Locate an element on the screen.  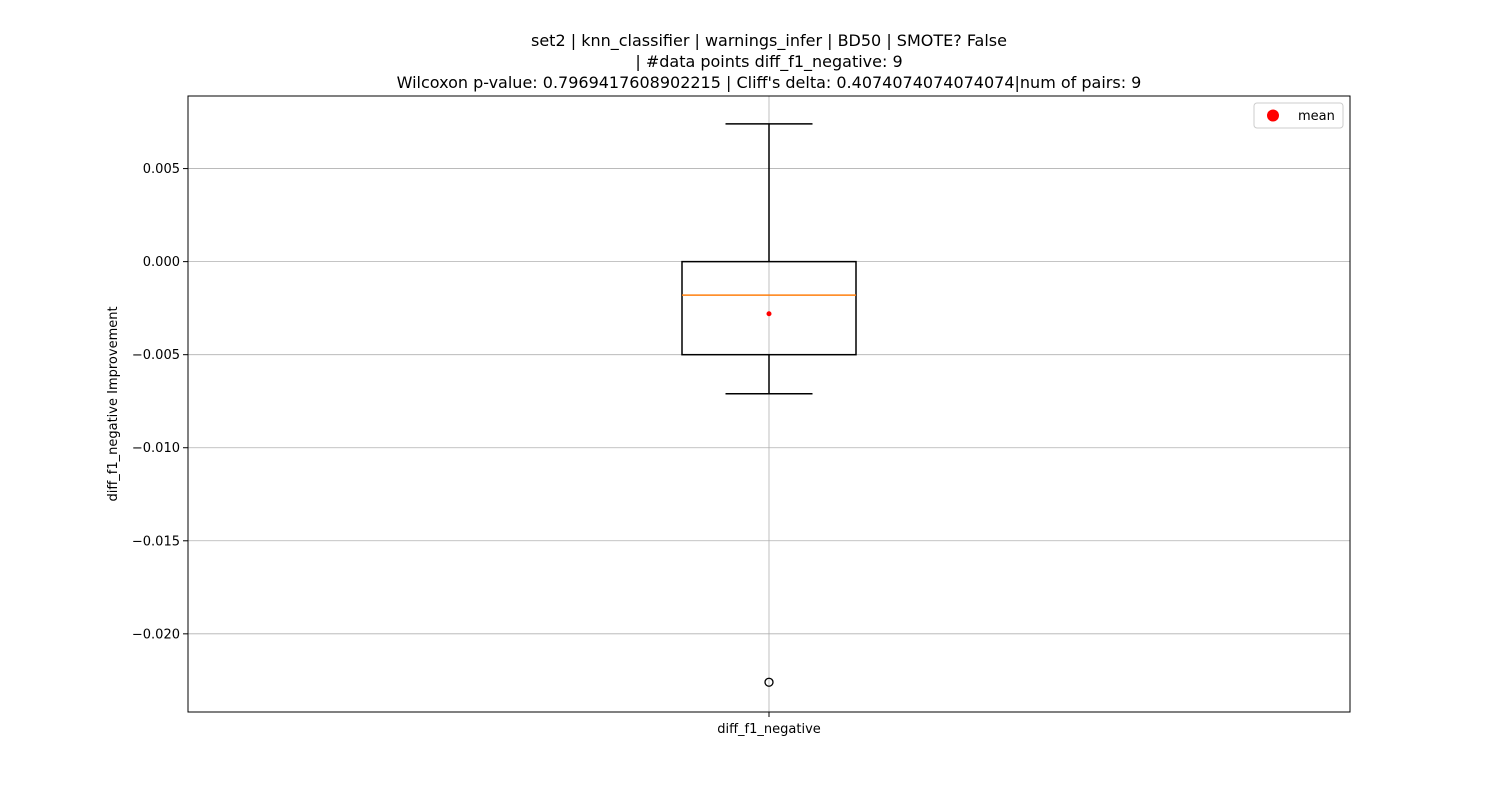
chart-title-line-2: | #data points diff_f1_negative: 9 is located at coordinates (768, 62).